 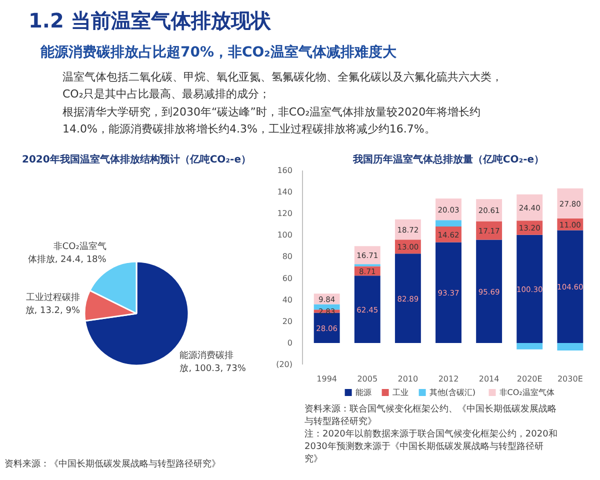 What do you see at coordinates (287, 257) in the screenshot?
I see `y-tick-label: 80` at bounding box center [287, 257].